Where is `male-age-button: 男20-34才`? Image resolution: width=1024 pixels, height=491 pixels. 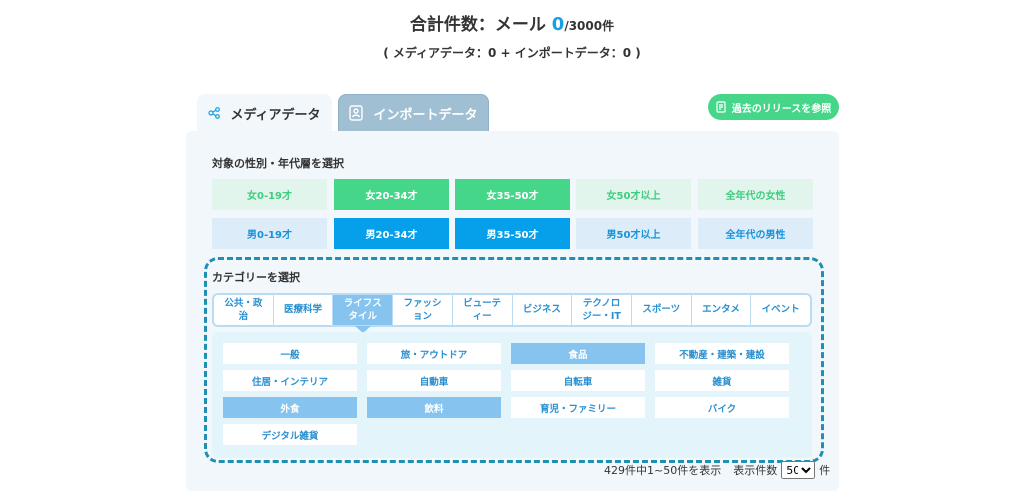 male-age-button: 男20-34才 is located at coordinates (391, 233).